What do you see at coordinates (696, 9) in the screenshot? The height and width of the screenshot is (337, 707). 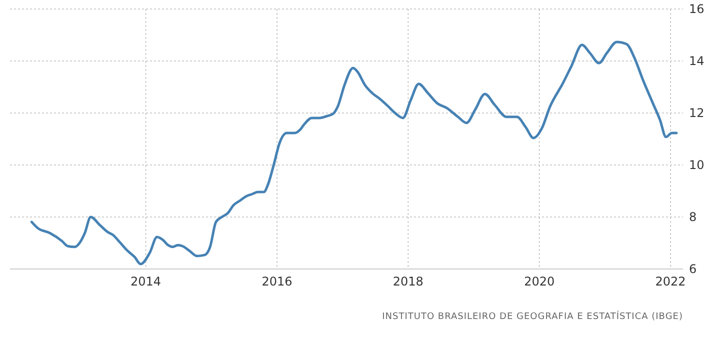 I see `y-tick-label: 16` at bounding box center [696, 9].